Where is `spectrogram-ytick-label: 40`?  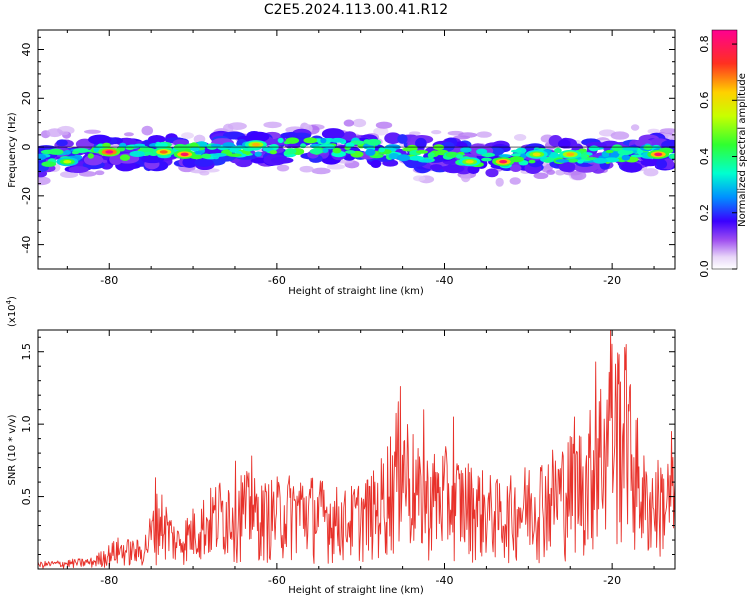 spectrogram-ytick-label: 40 is located at coordinates (26, 50).